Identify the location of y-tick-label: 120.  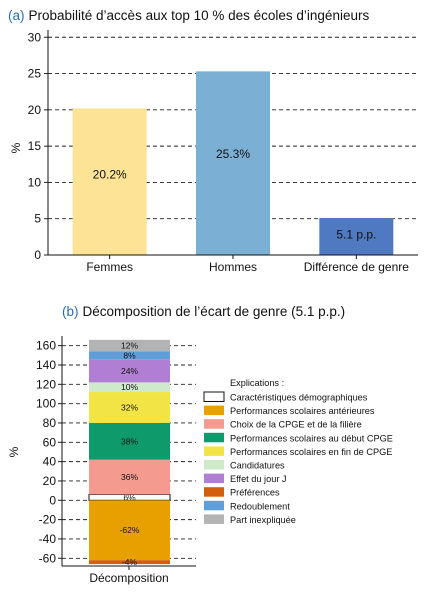
(46, 384).